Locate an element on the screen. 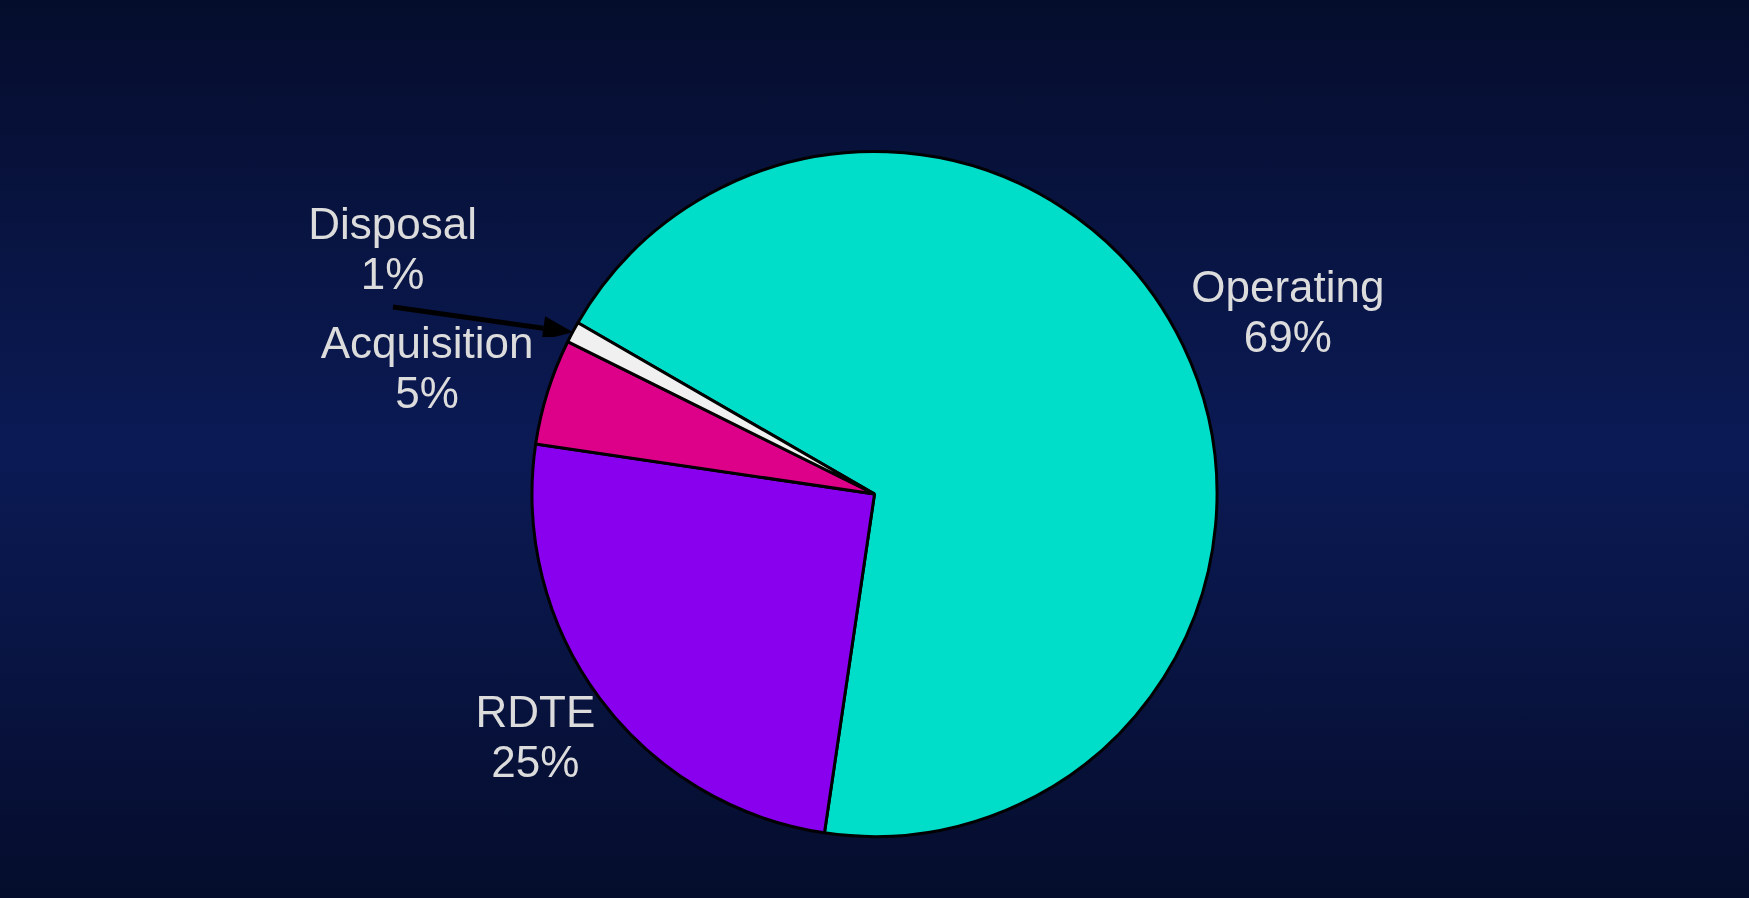 This screenshot has width=1749, height=898. slice-label: RDTE is located at coordinates (535, 712).